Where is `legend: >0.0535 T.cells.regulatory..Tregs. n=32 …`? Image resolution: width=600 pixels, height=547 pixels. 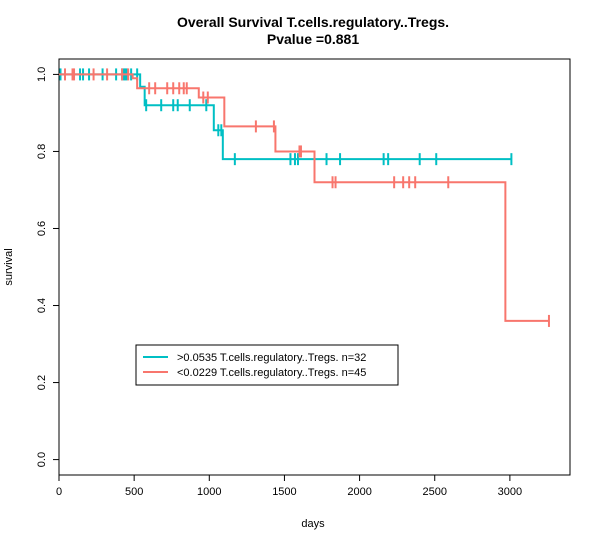
legend: >0.0535 T.cells.regulatory..Tregs. n=32 … is located at coordinates (267, 365).